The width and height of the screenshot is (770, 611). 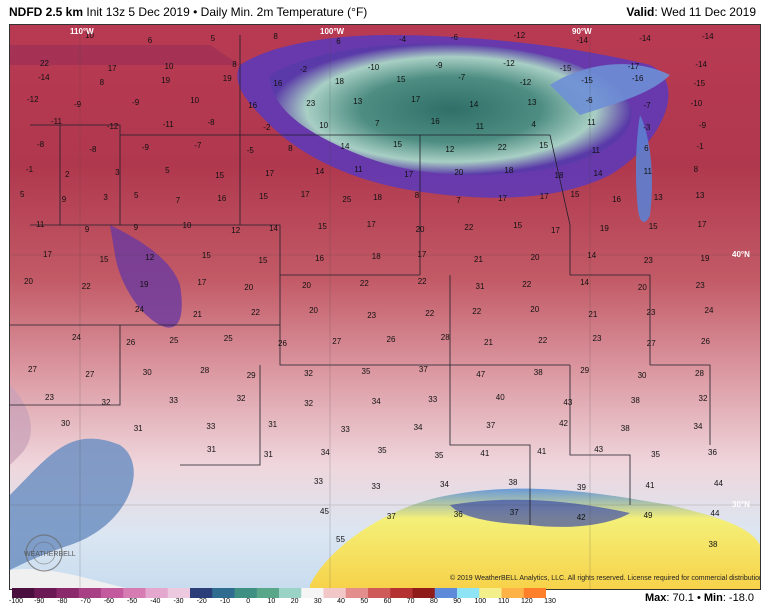 What do you see at coordinates (117, 172) in the screenshot?
I see `temperature-value: 3` at bounding box center [117, 172].